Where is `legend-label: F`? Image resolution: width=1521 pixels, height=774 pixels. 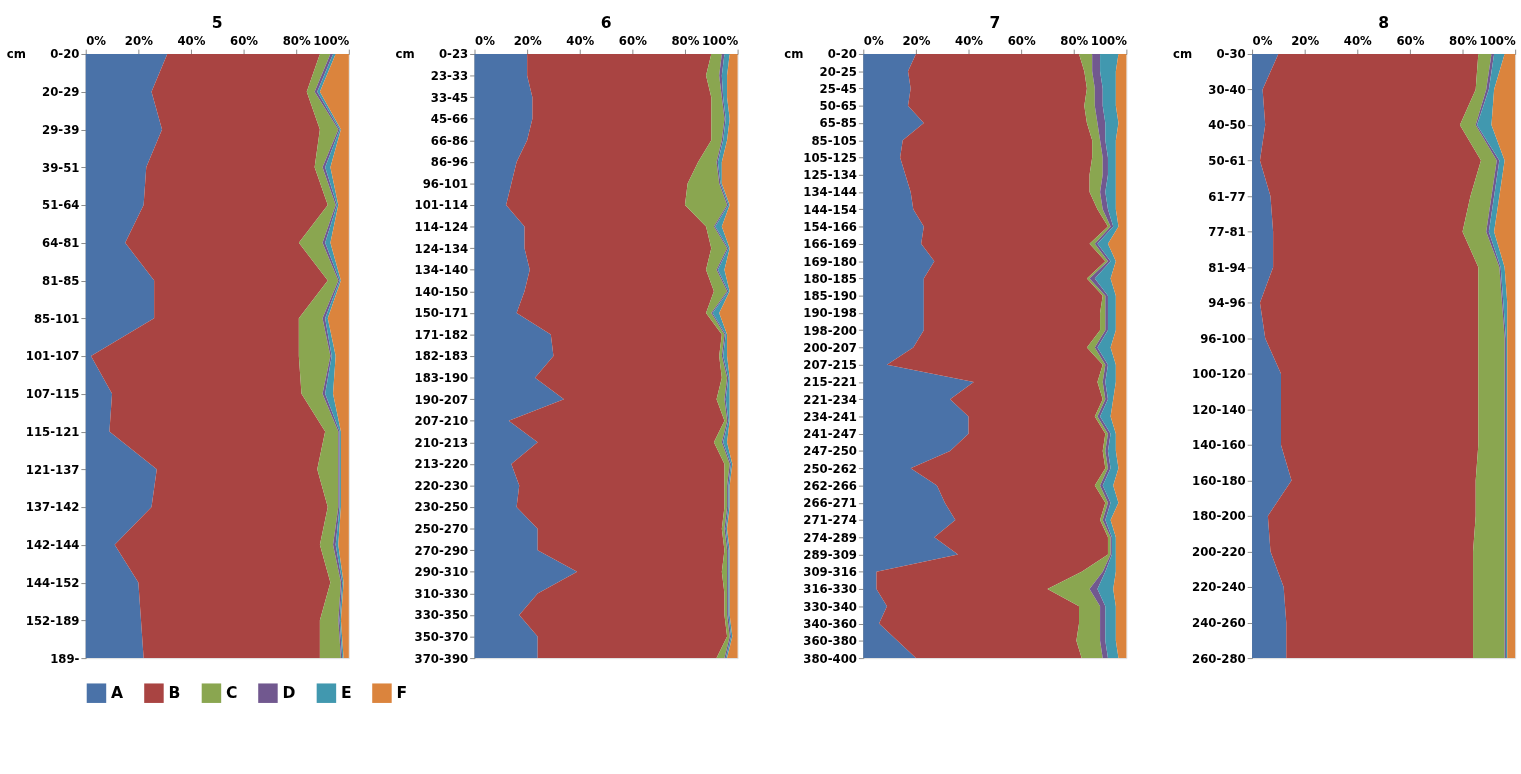
legend-label: F is located at coordinates (402, 693).